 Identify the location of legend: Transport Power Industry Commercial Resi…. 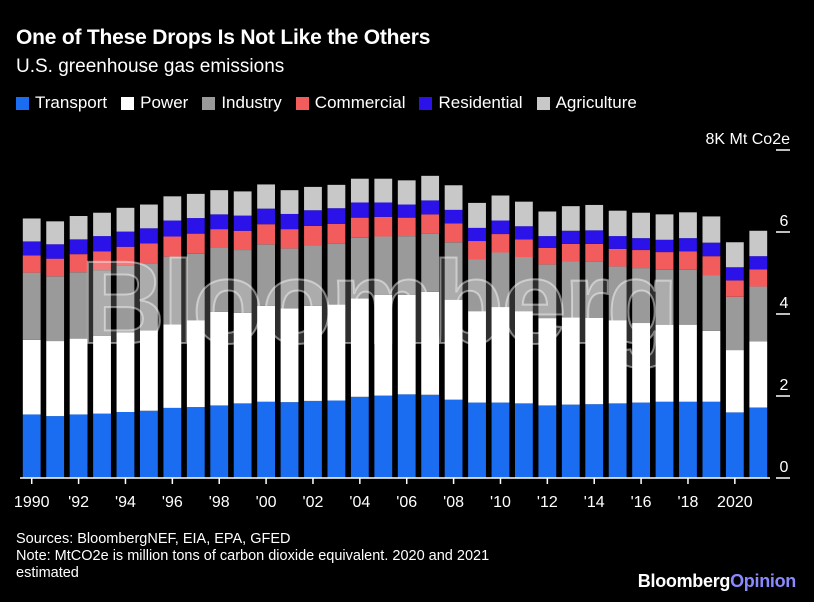
(333, 103).